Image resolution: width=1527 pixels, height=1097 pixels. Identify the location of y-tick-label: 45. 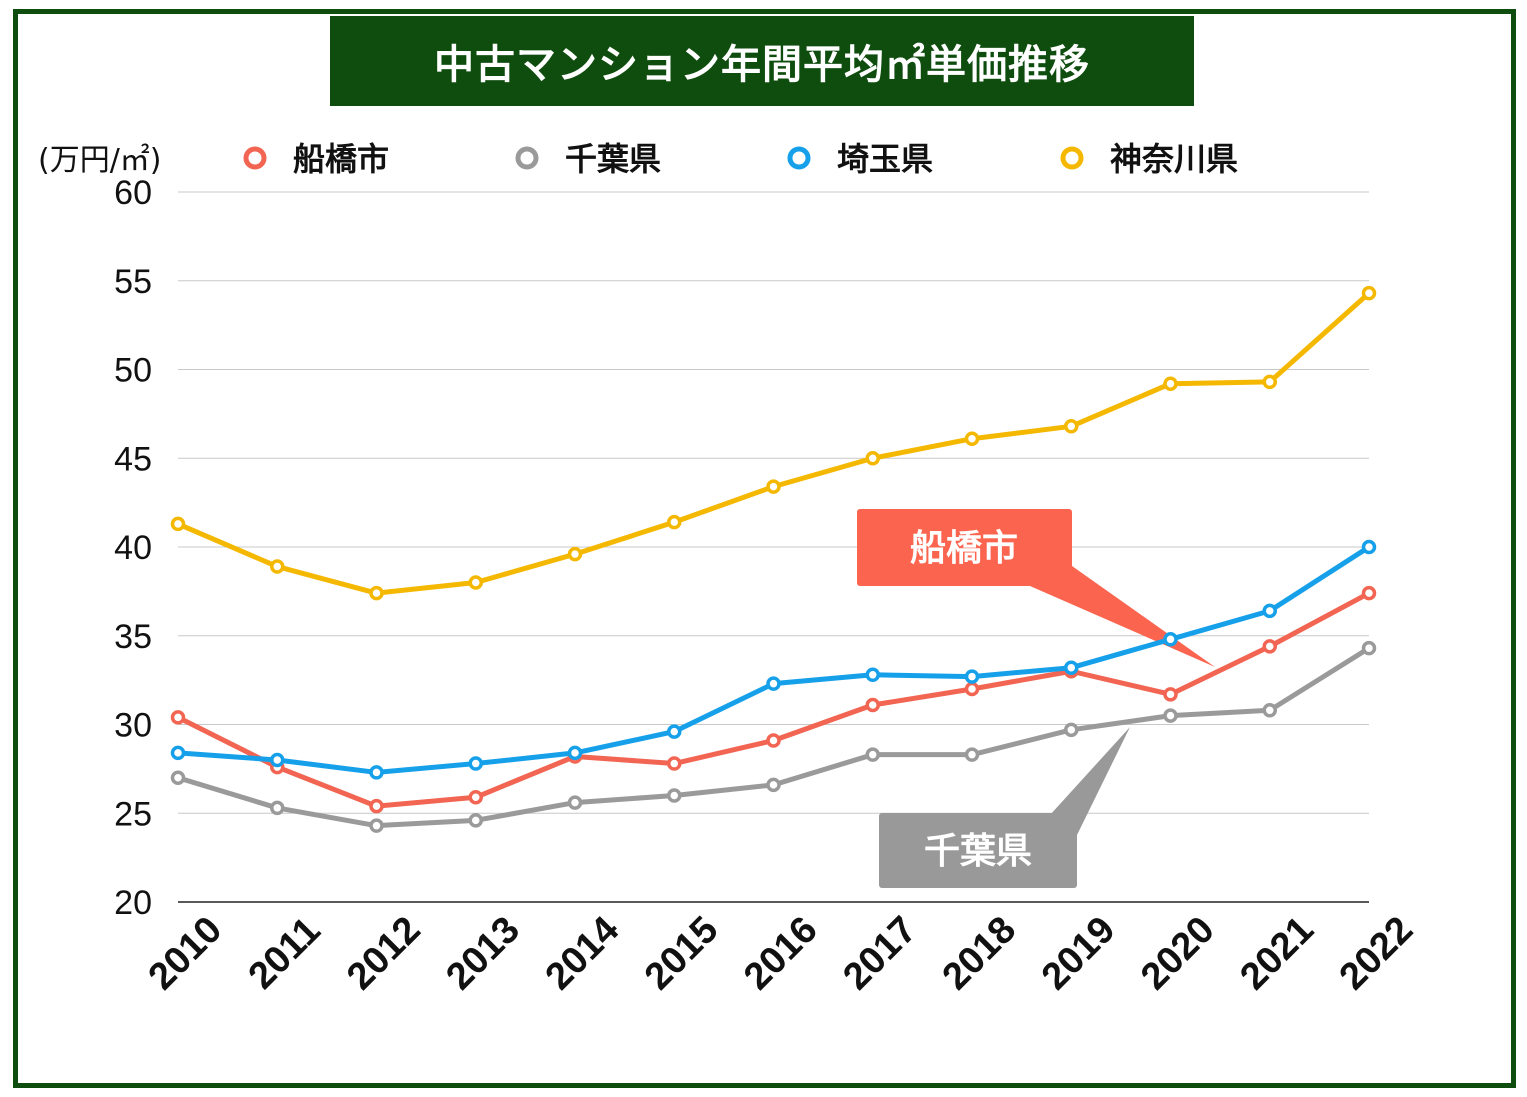
(133, 459).